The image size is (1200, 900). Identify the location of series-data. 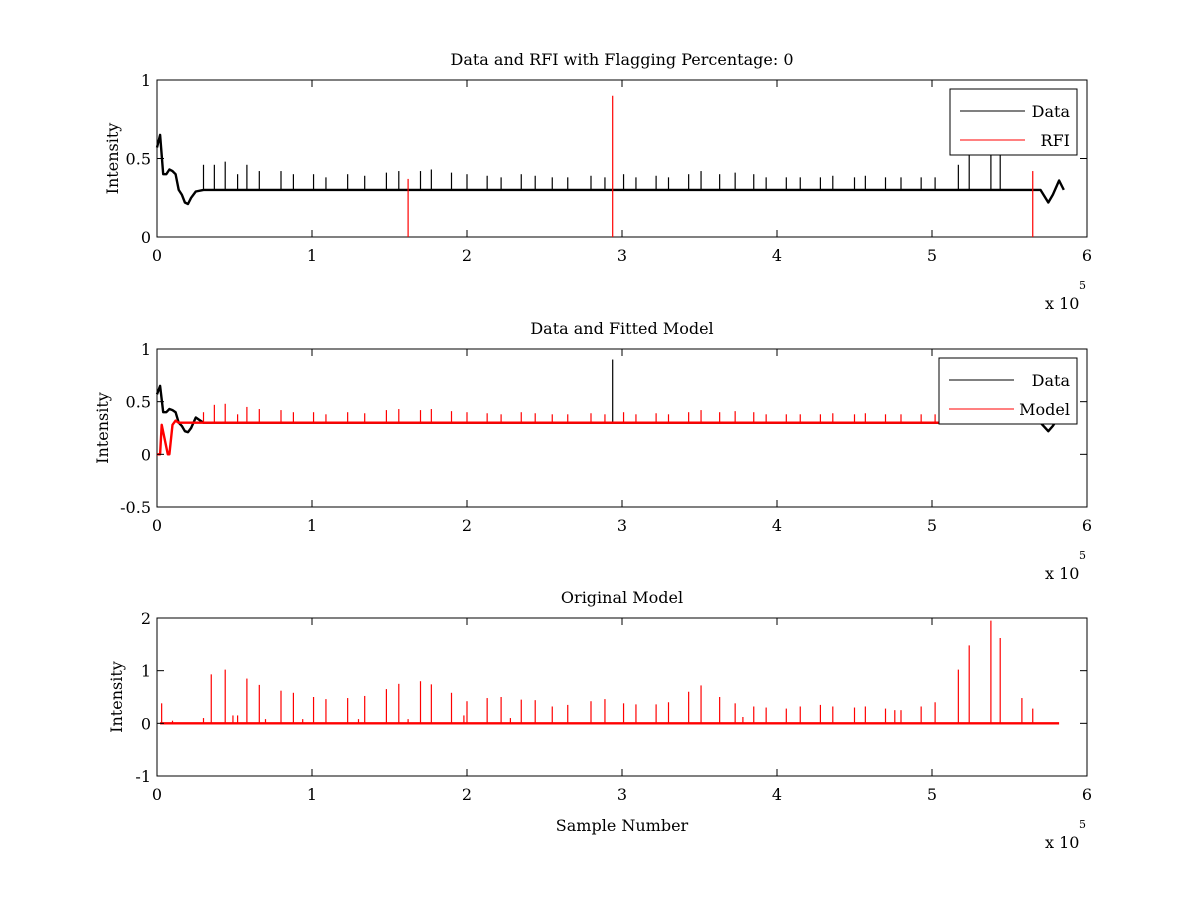
(610, 169).